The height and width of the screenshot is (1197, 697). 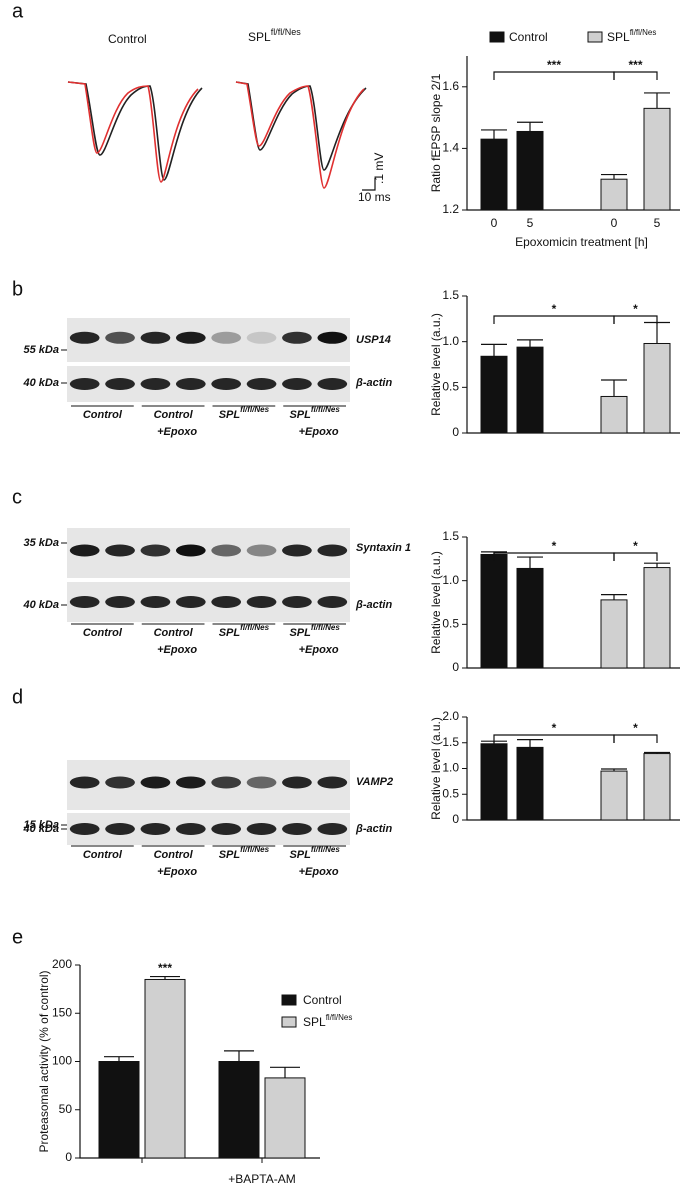 What do you see at coordinates (221, 136) in the screenshot?
I see `traces` at bounding box center [221, 136].